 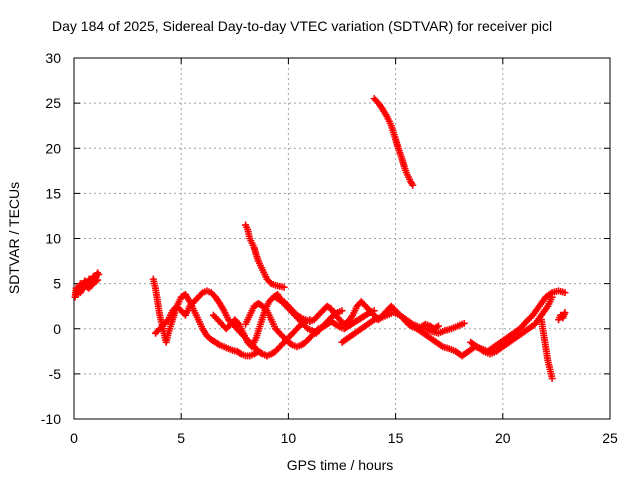 I want to click on x-axis-label: GPS time / hours, so click(x=340, y=465).